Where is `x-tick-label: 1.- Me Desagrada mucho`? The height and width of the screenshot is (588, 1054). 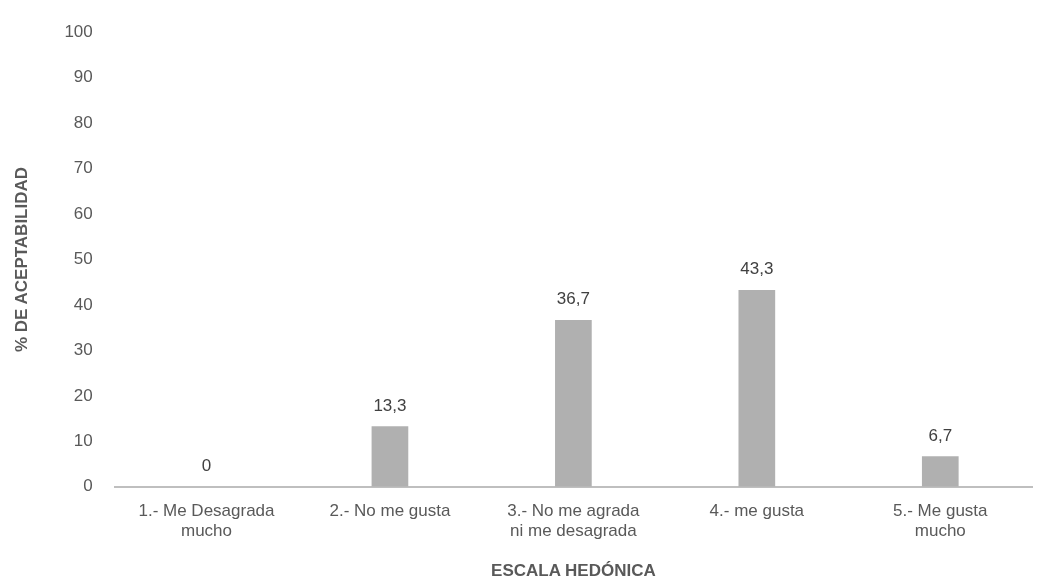
x-tick-label: 1.- Me Desagrada mucho is located at coordinates (207, 520).